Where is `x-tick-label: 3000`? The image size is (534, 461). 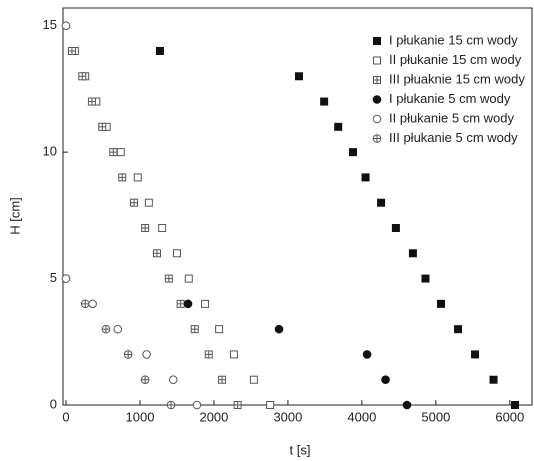 x-tick-label: 3000 is located at coordinates (287, 416).